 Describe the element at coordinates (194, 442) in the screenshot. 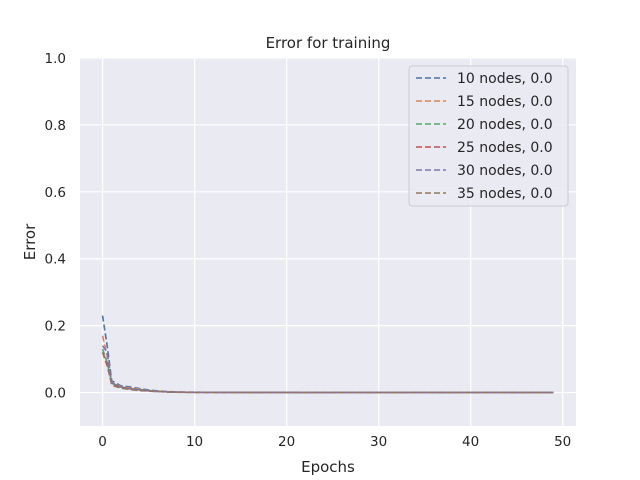

I see `x-tick-label: 10` at that location.